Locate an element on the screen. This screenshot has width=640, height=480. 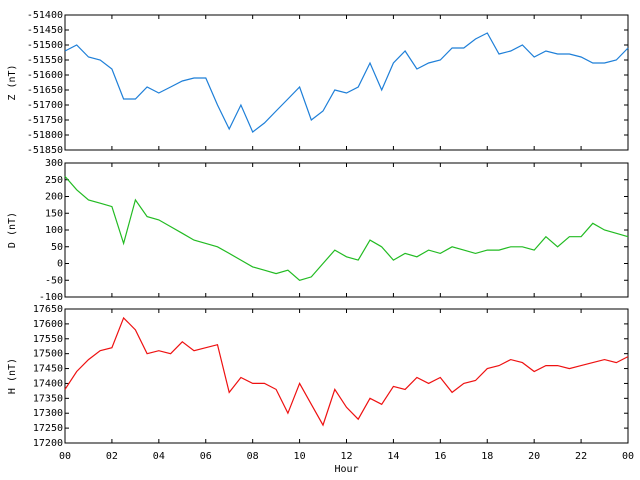
y-tick-label: -51600 is located at coordinates (45, 75).